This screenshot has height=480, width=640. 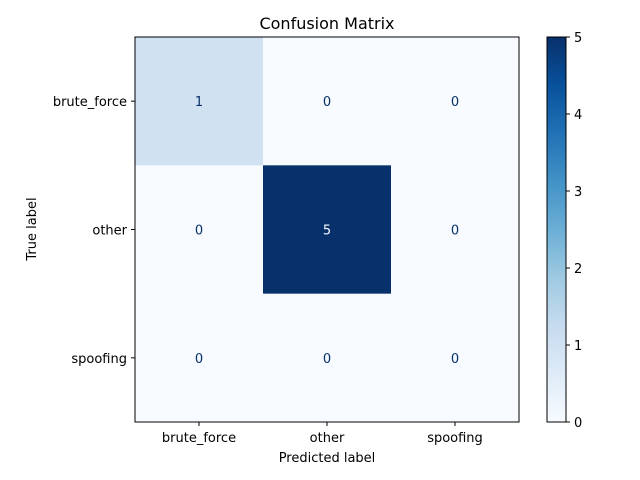 I want to click on colorbar-ticks: 0 1 2 3 4 5, so click(x=574, y=231).